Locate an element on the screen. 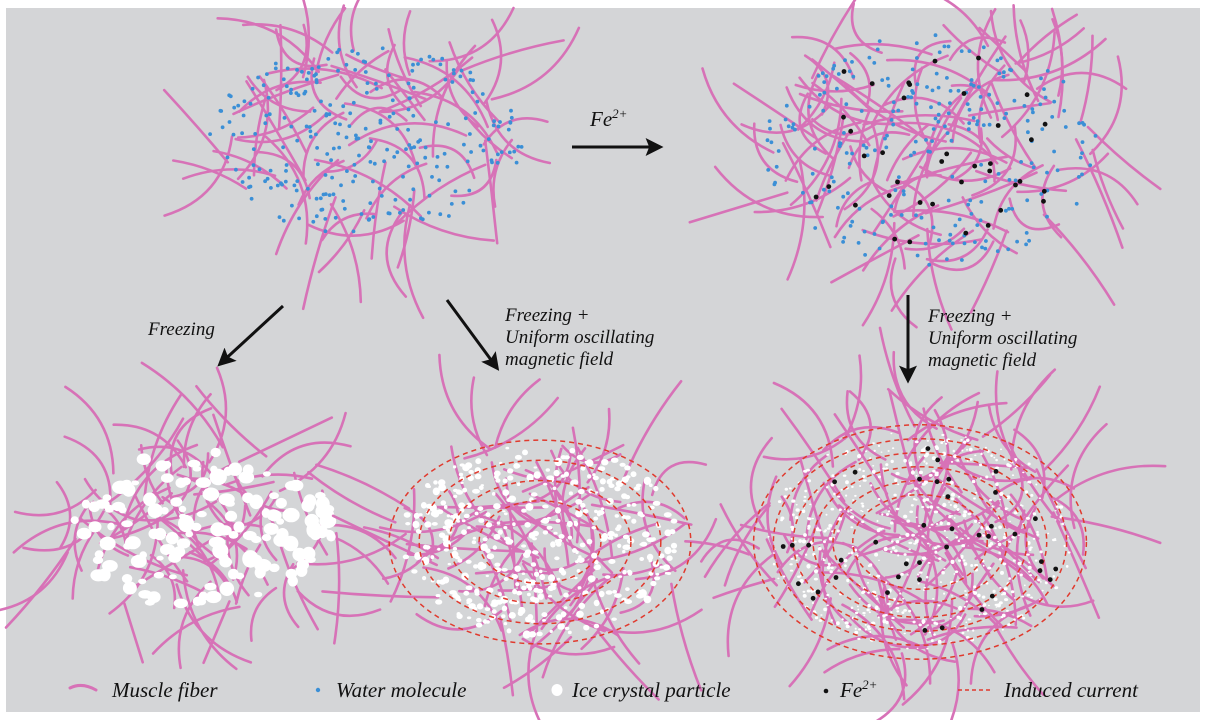 This screenshot has height=720, width=1206. induced-current-ring is located at coordinates (540, 542).